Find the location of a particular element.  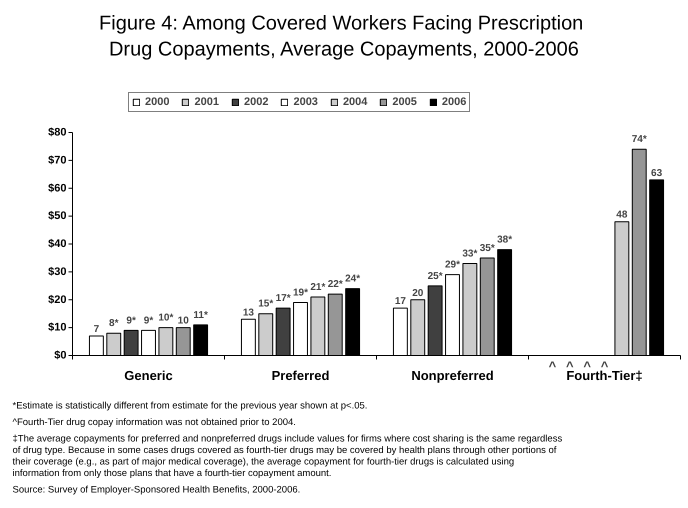

data-label: 24* is located at coordinates (352, 279).